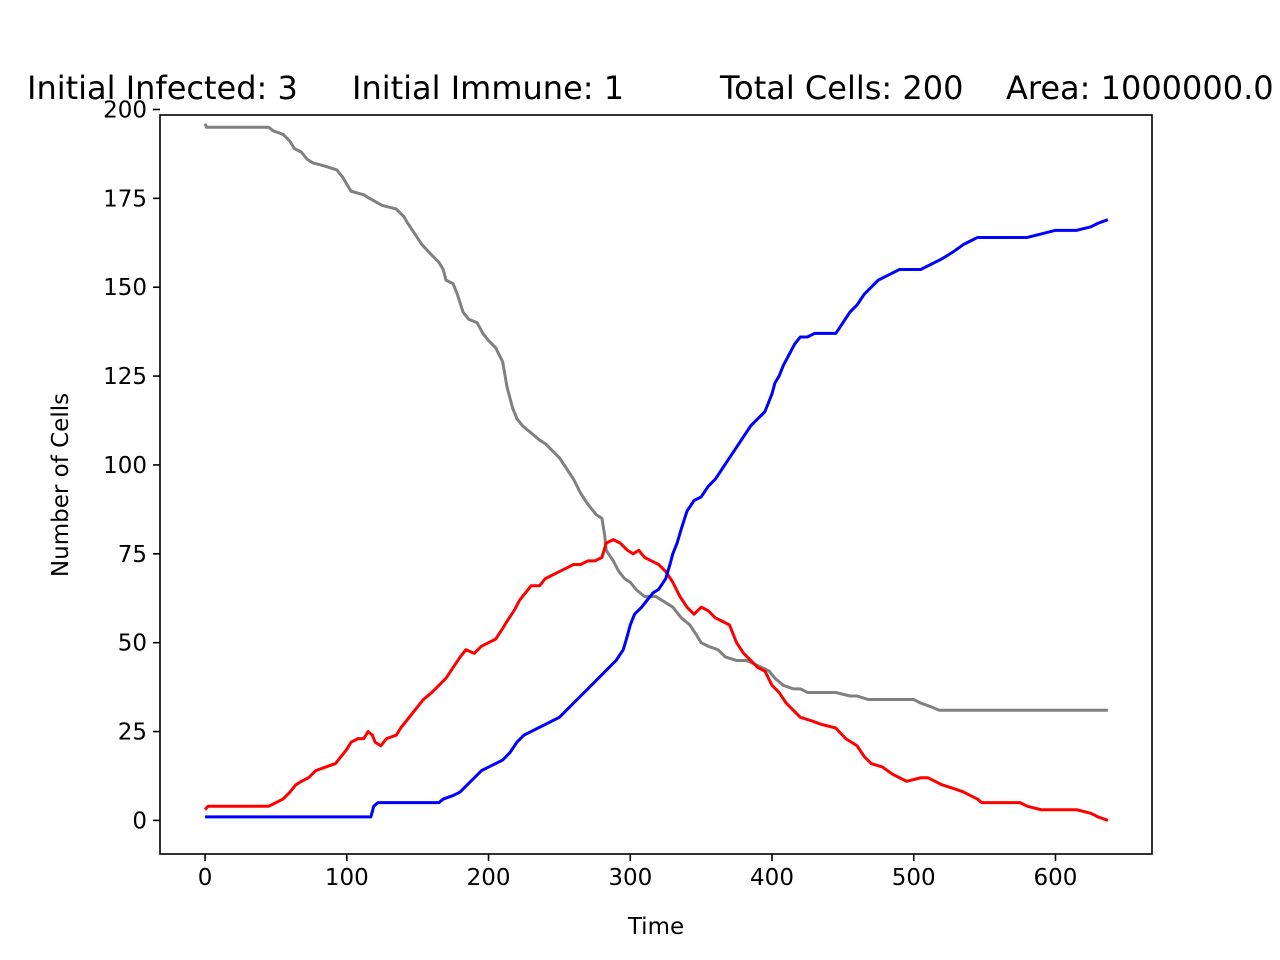 The image size is (1280, 960). What do you see at coordinates (914, 878) in the screenshot?
I see `x-tick-label: 500` at bounding box center [914, 878].